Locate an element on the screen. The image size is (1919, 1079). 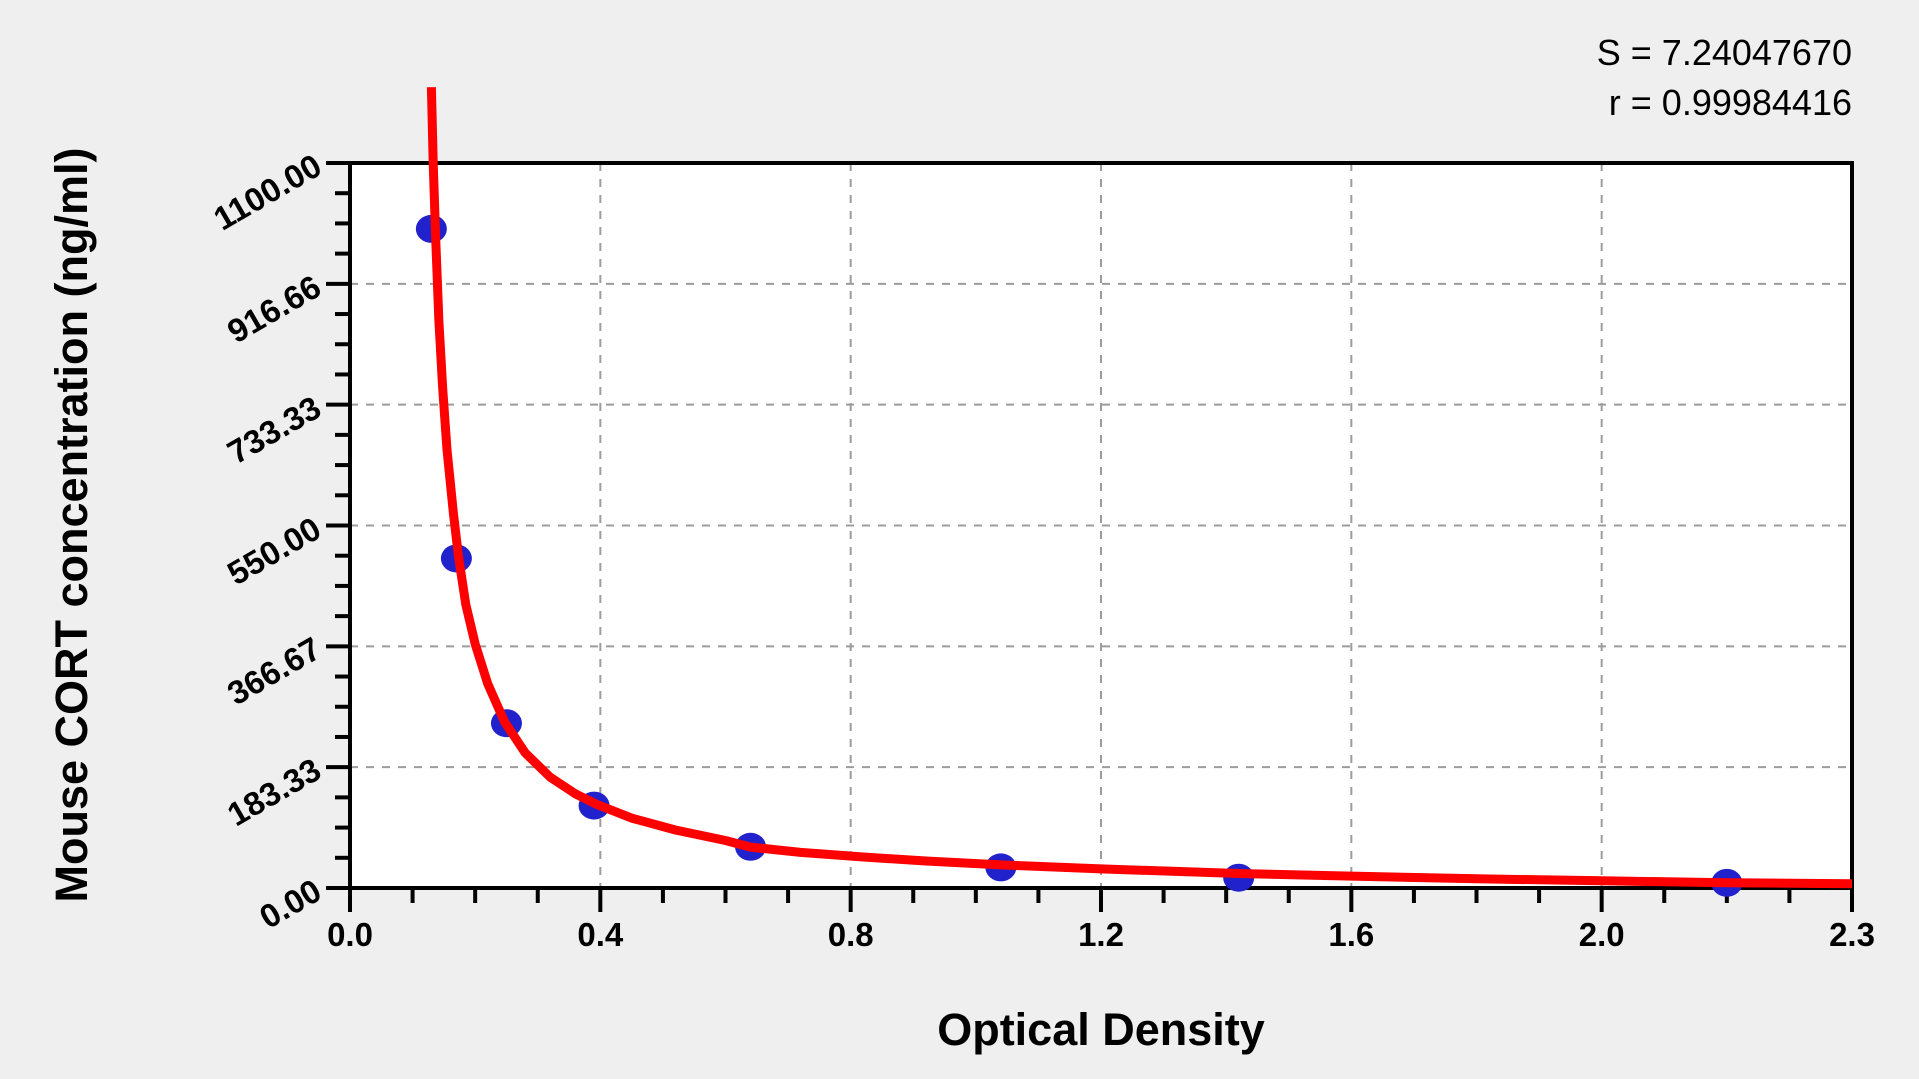
y-axis-title: Mouse CORT concentration (ng/ml) is located at coordinates (71, 525).